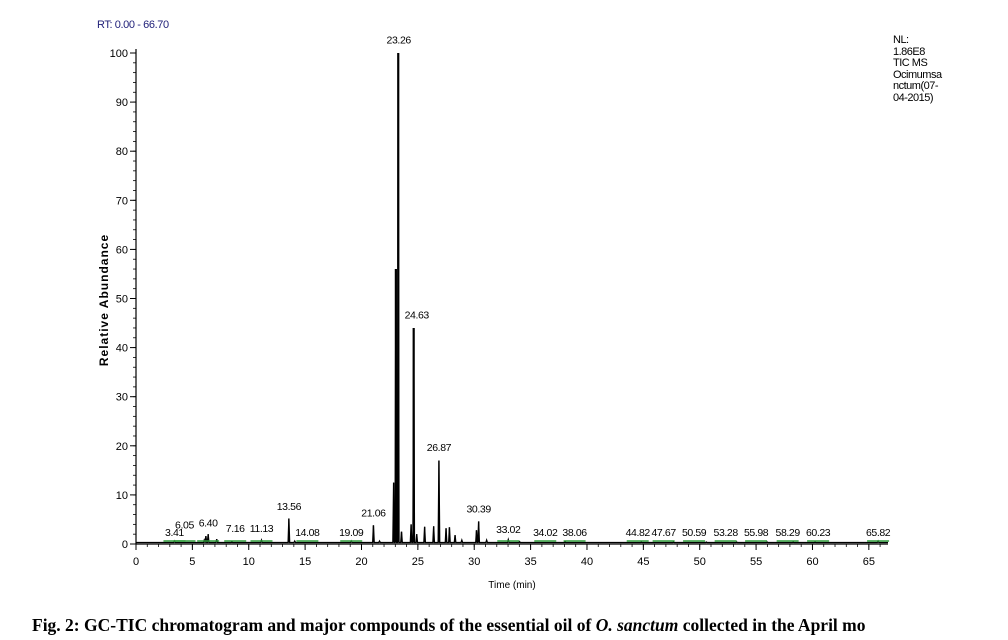  Describe the element at coordinates (643, 562) in the screenshot. I see `x-tick-label: 45` at that location.